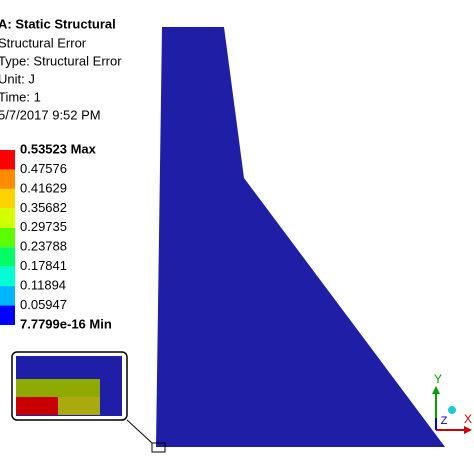  I want to click on legend-label: 0.53523 Max, so click(58, 148).